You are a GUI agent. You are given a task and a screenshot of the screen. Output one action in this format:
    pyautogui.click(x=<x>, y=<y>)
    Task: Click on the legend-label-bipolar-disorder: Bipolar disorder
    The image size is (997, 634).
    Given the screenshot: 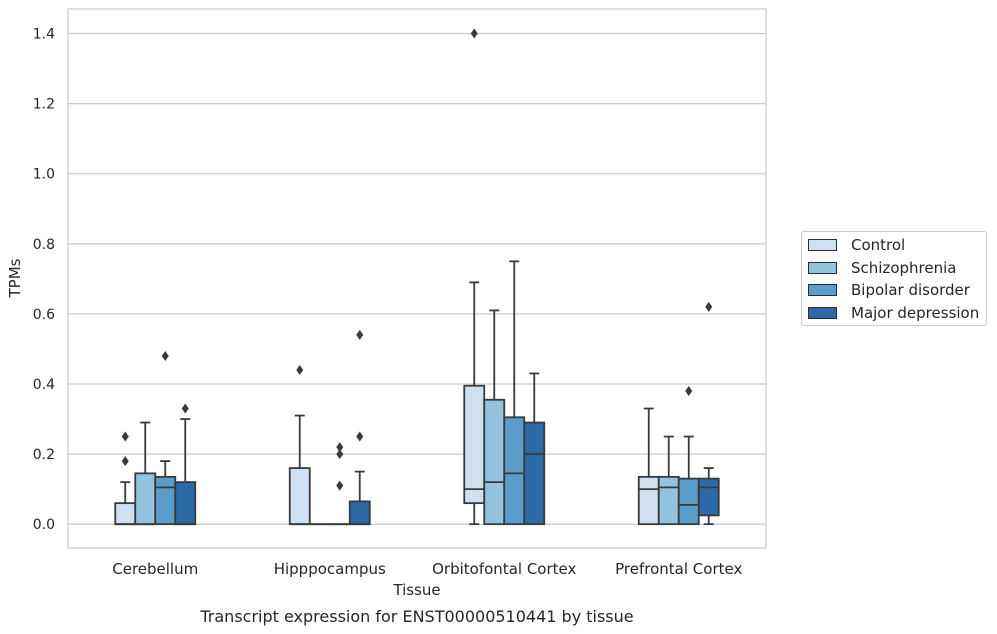 What is the action you would take?
    pyautogui.click(x=910, y=290)
    